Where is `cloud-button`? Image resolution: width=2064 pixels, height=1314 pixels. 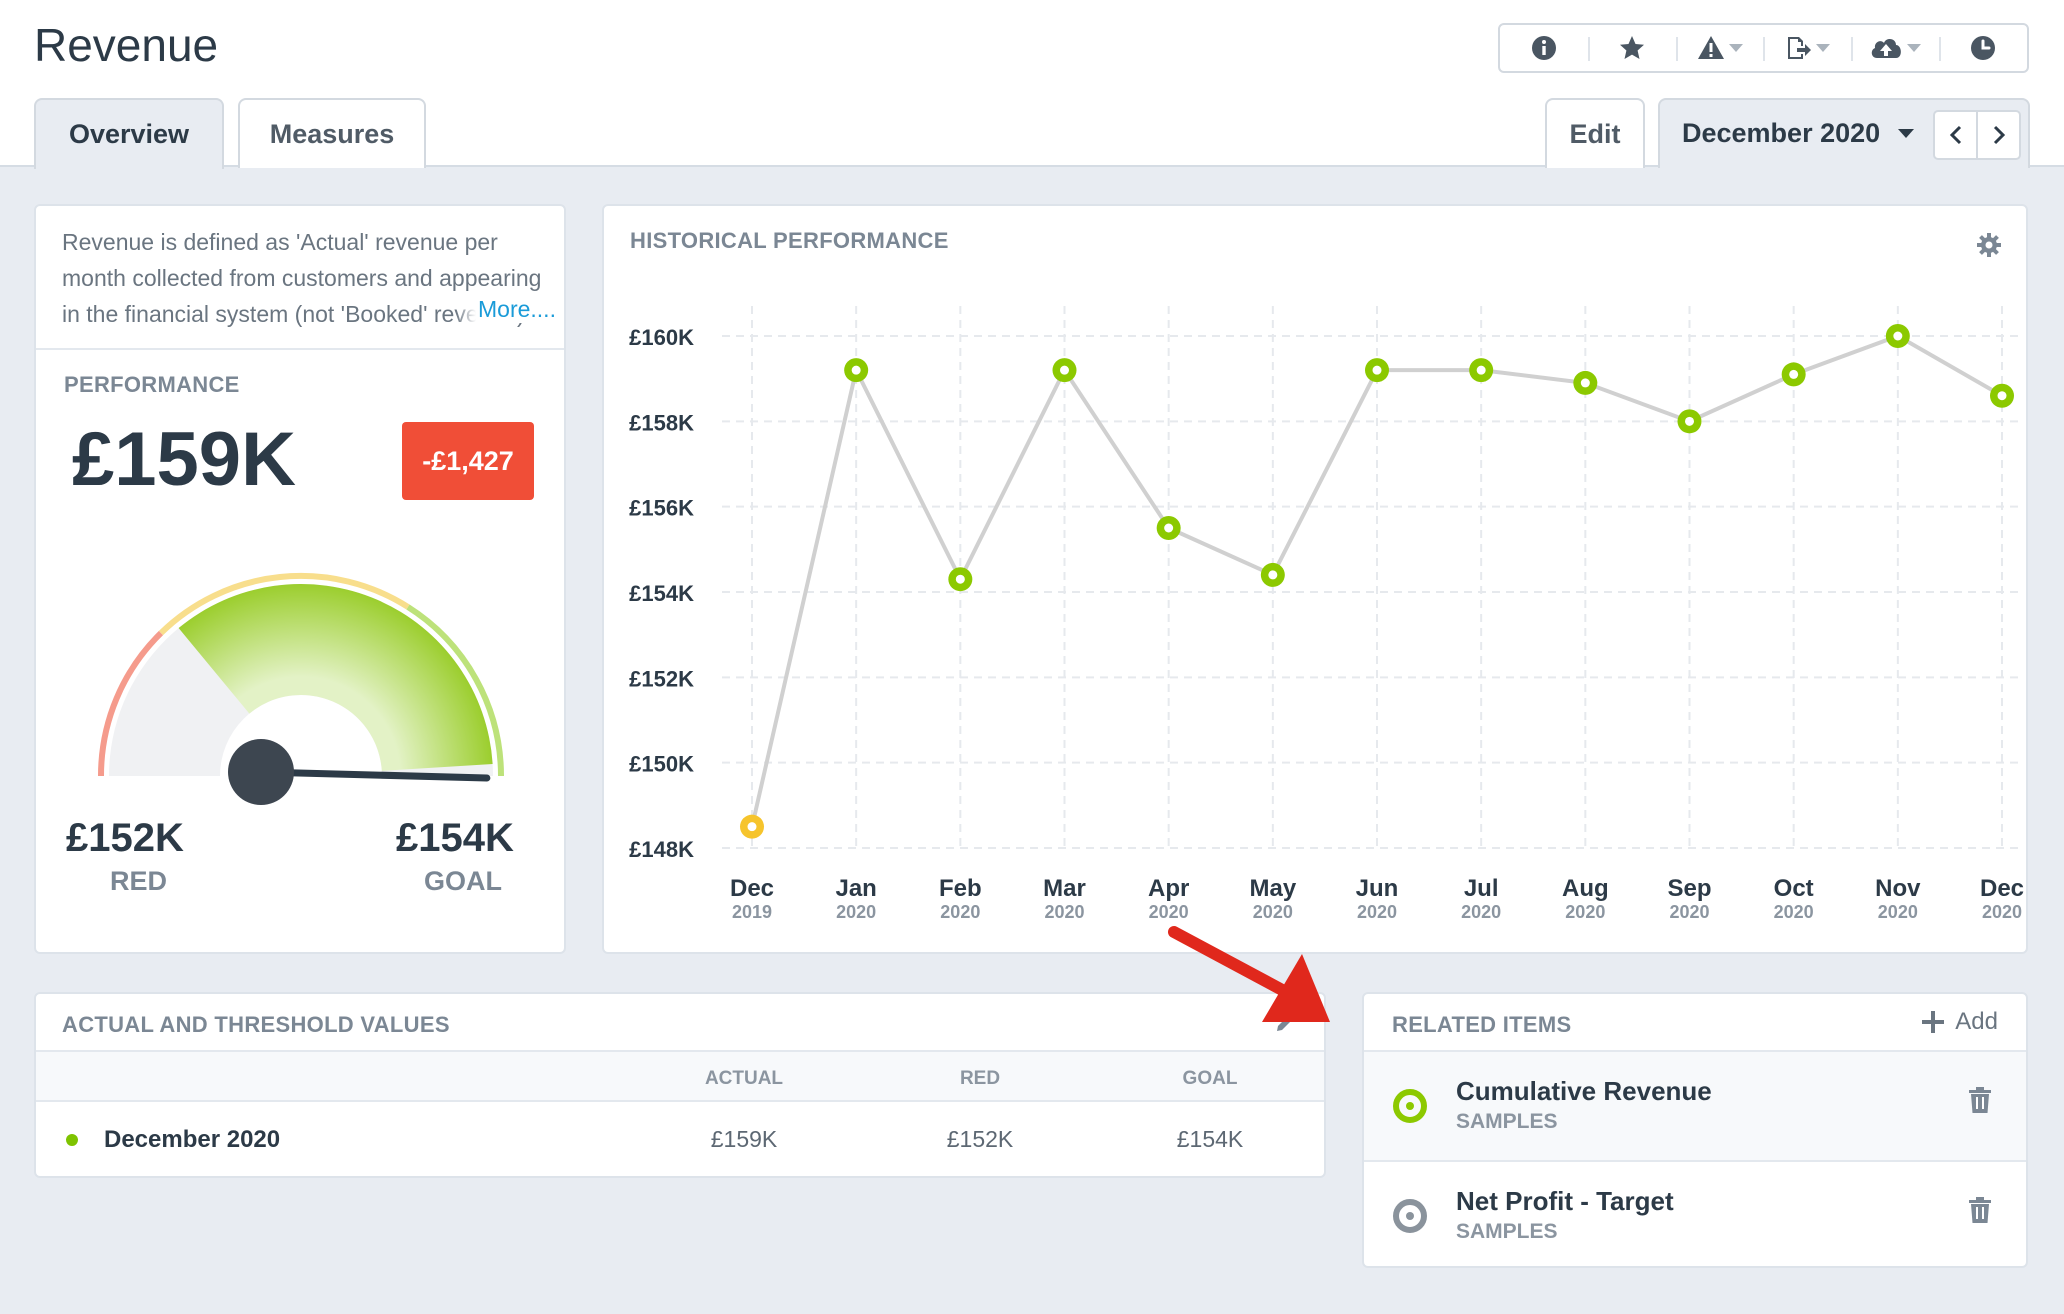
cloud-button is located at coordinates (1895, 48).